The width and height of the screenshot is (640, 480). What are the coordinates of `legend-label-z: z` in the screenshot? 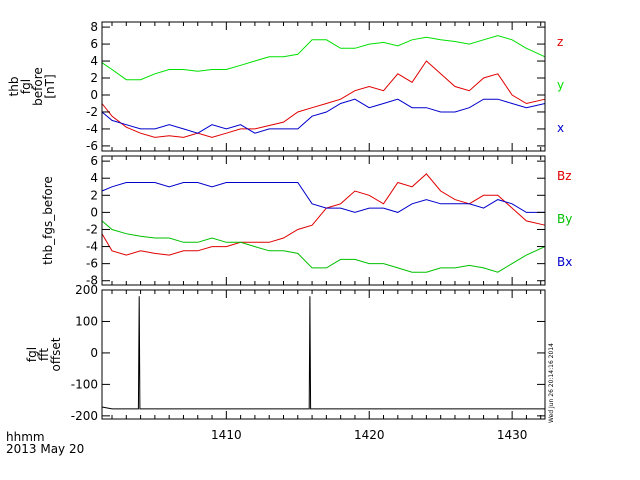 It's located at (560, 42).